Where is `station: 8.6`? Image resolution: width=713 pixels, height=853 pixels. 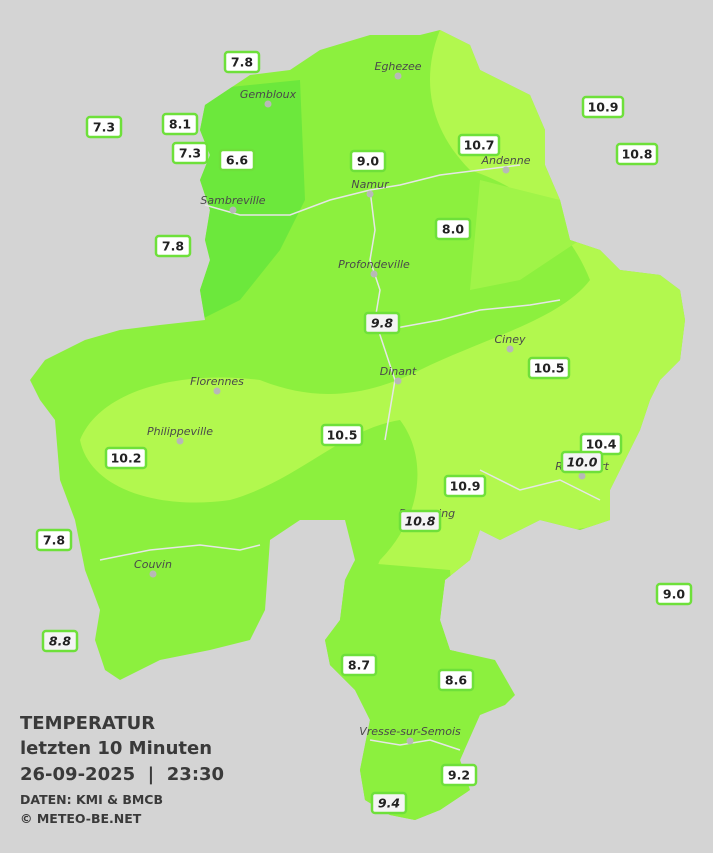 station: 8.6 is located at coordinates (456, 680).